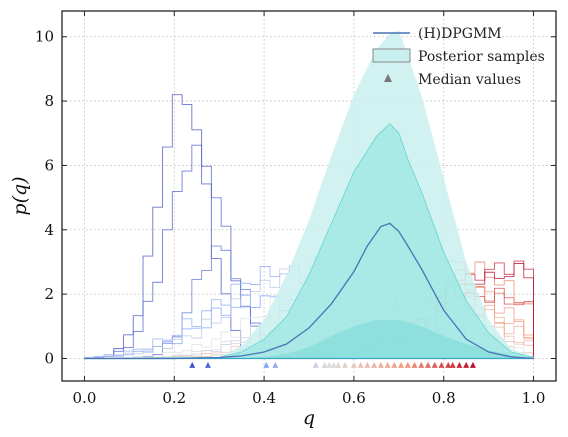  Describe the element at coordinates (444, 398) in the screenshot. I see `x-tick-label: 0.8` at that location.